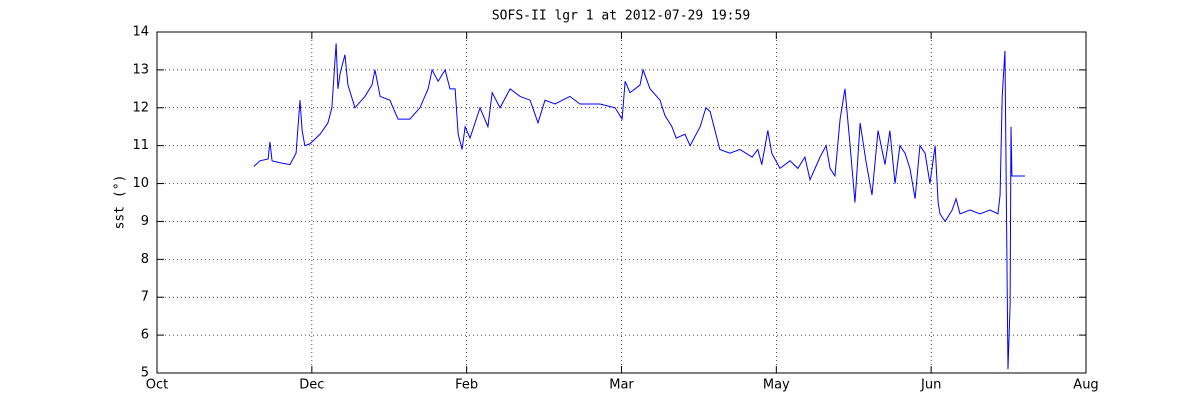 The width and height of the screenshot is (1200, 420). I want to click on y-axis-label: sst (°), so click(120, 202).